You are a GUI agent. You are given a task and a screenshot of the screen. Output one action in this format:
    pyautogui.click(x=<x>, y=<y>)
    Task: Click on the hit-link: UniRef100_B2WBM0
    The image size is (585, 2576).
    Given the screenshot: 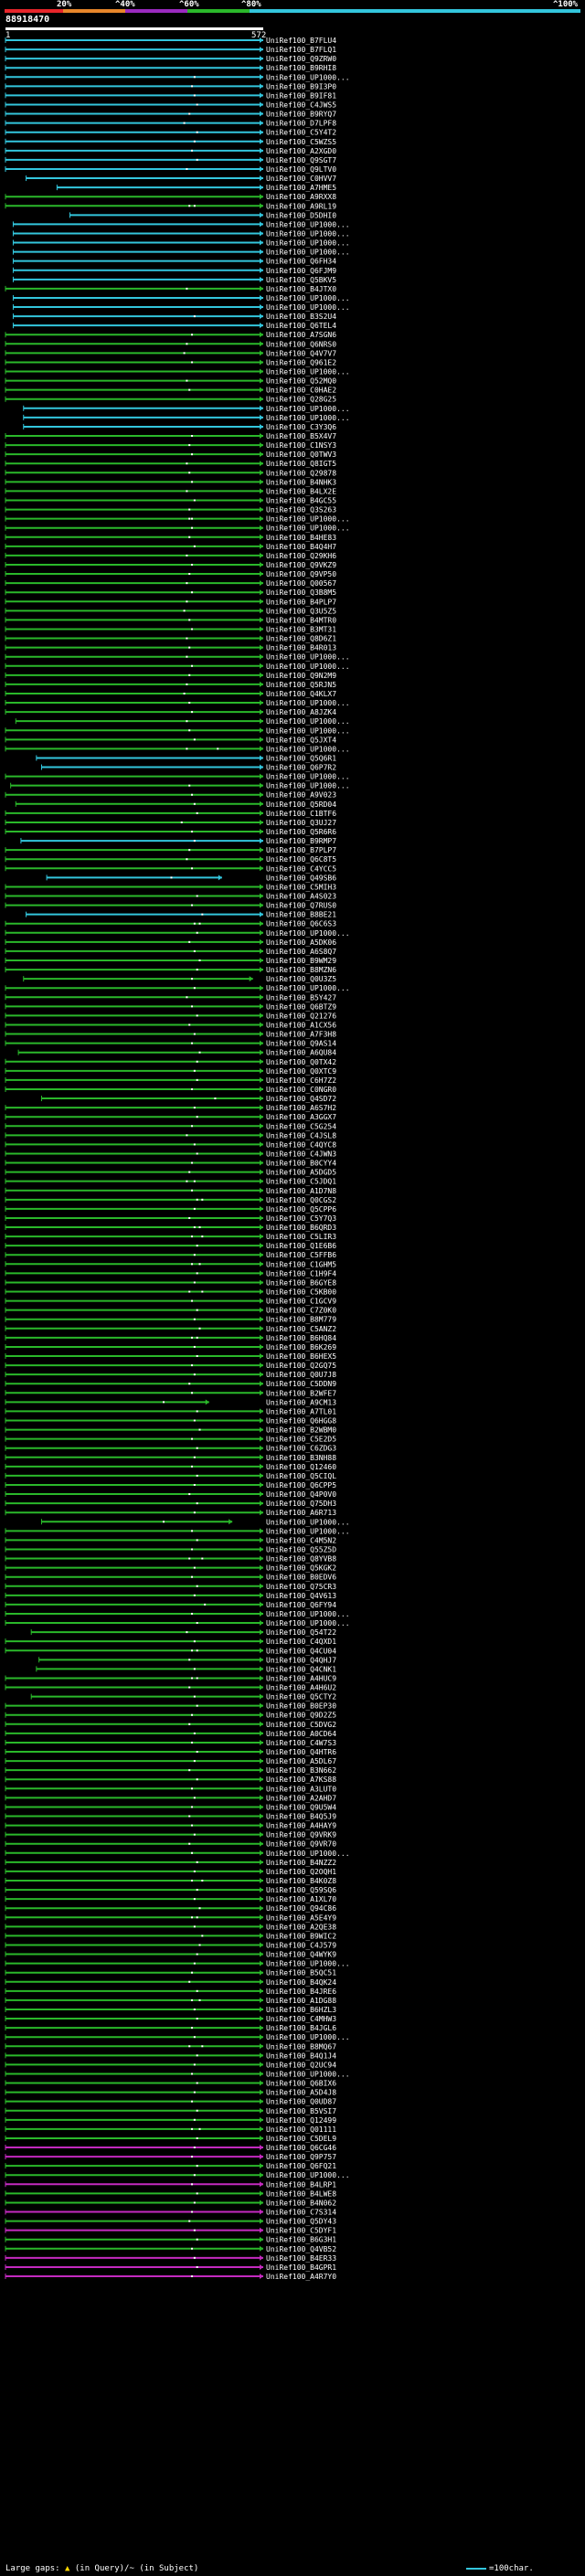 What is the action you would take?
    pyautogui.click(x=301, y=1430)
    